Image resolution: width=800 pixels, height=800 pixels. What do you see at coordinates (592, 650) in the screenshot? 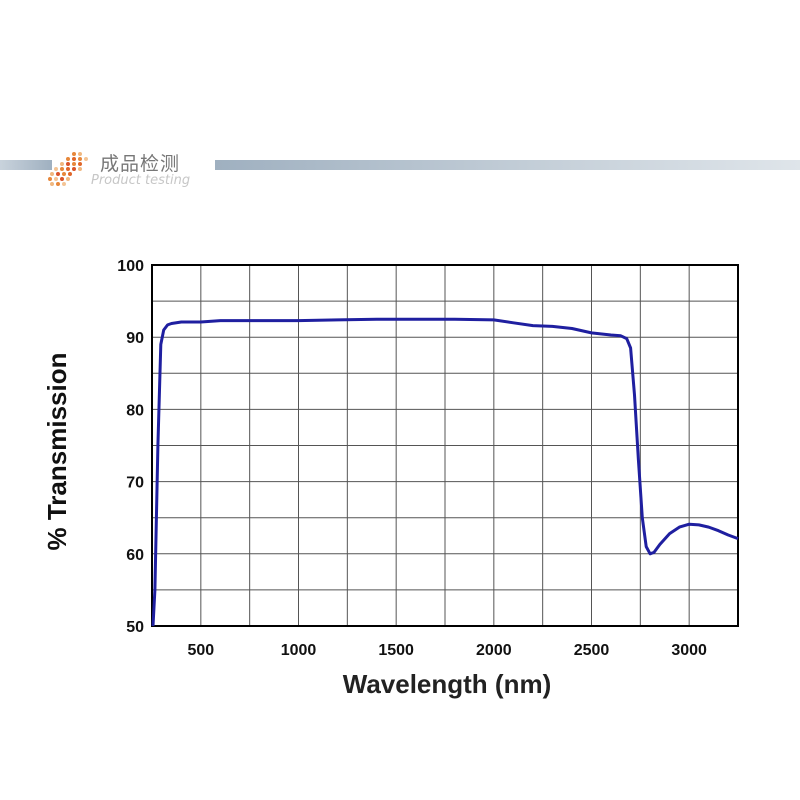
I see `x-tick-label: 2500` at bounding box center [592, 650].